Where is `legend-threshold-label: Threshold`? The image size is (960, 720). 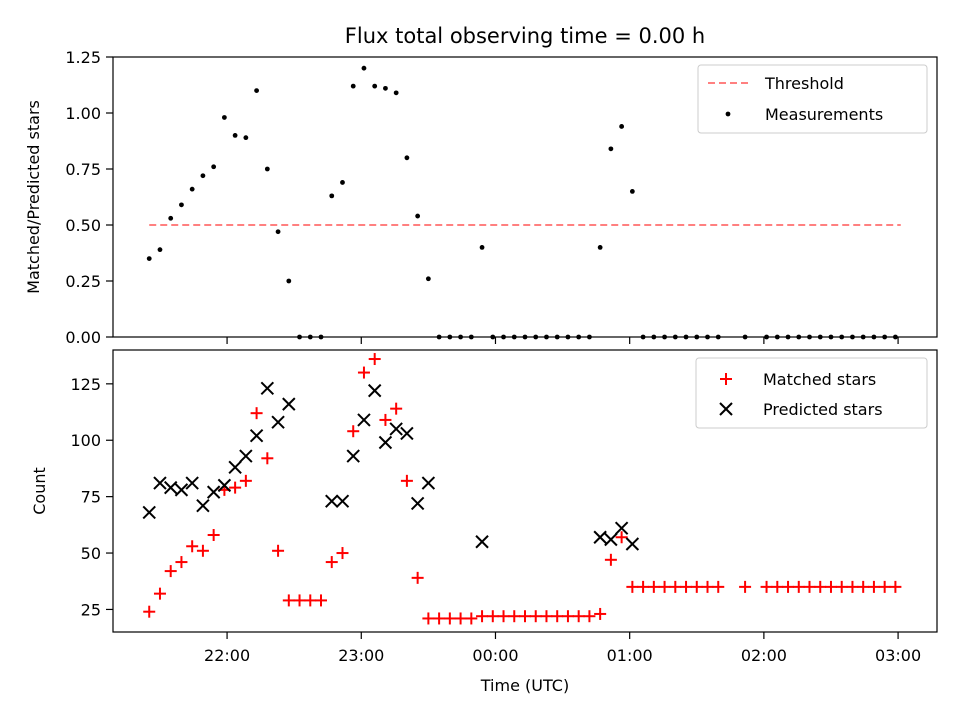
legend-threshold-label: Threshold is located at coordinates (804, 83).